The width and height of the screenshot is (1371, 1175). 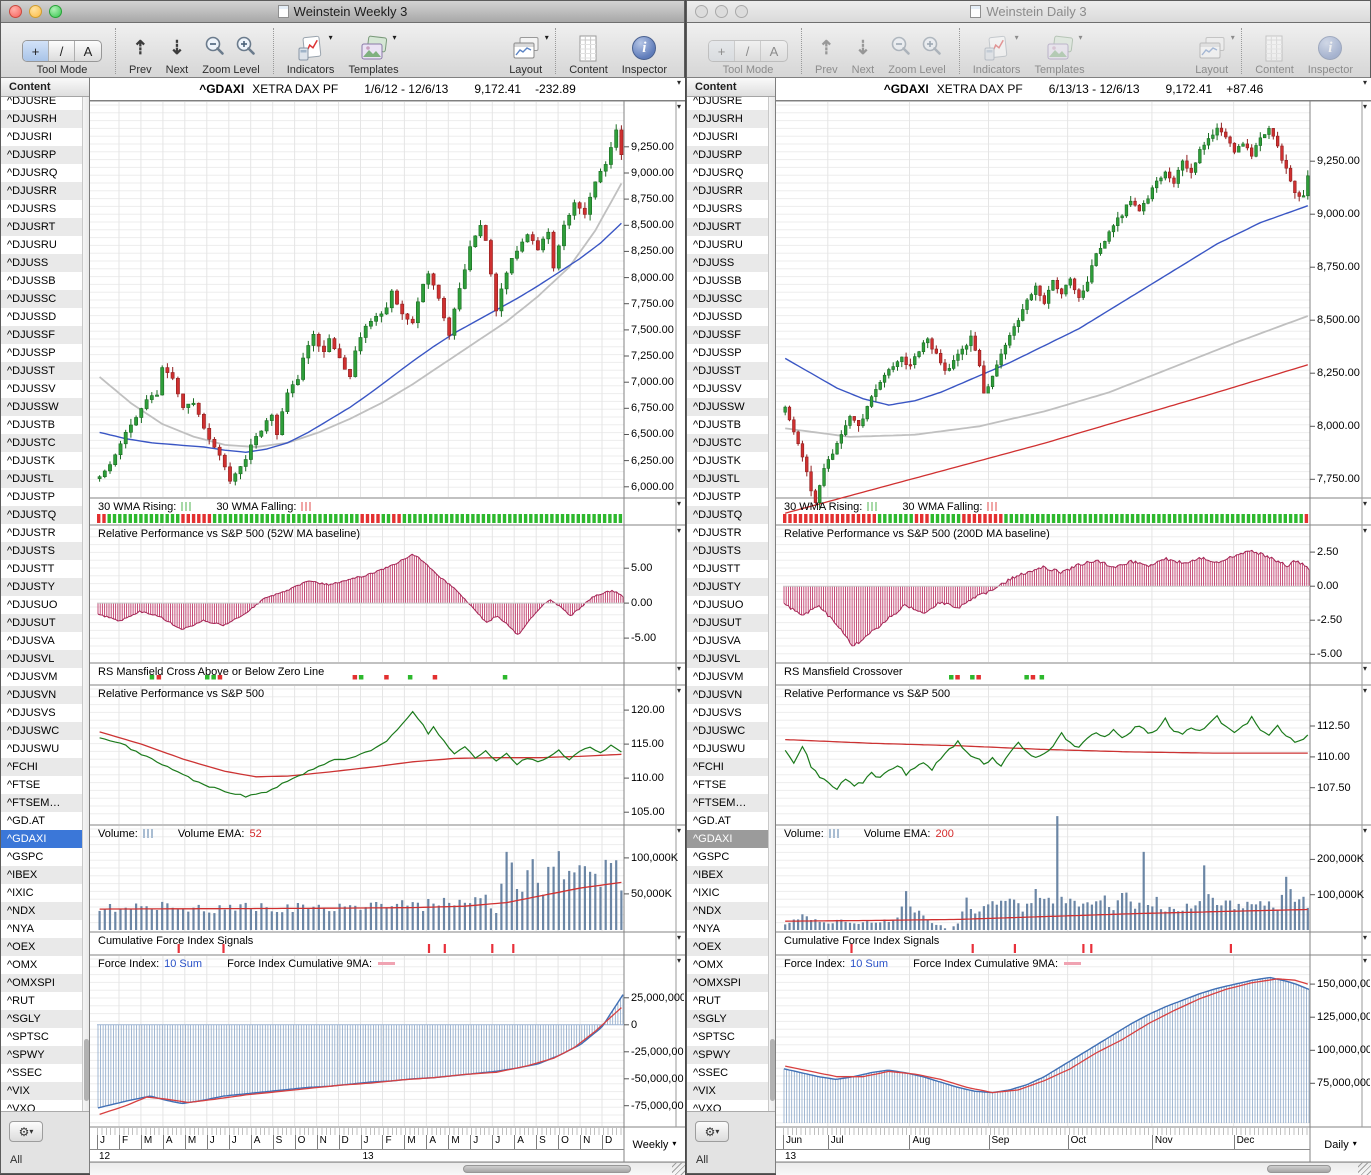 What do you see at coordinates (727, 227) in the screenshot?
I see `sidebar-item-djusrt: ^DJUSRT` at bounding box center [727, 227].